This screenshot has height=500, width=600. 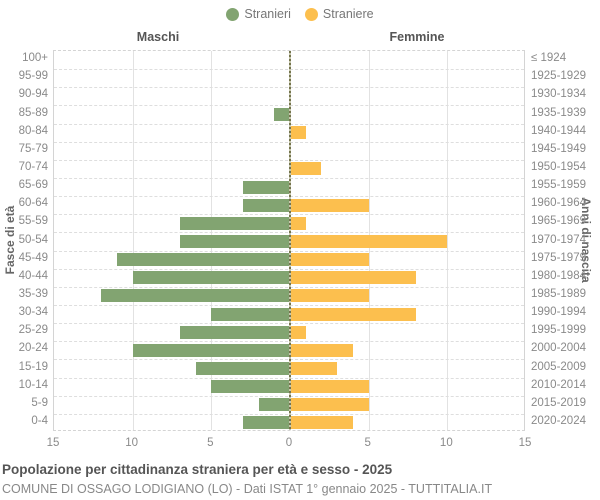 I want to click on birth-year-label: 1990-1994, so click(x=558, y=312).